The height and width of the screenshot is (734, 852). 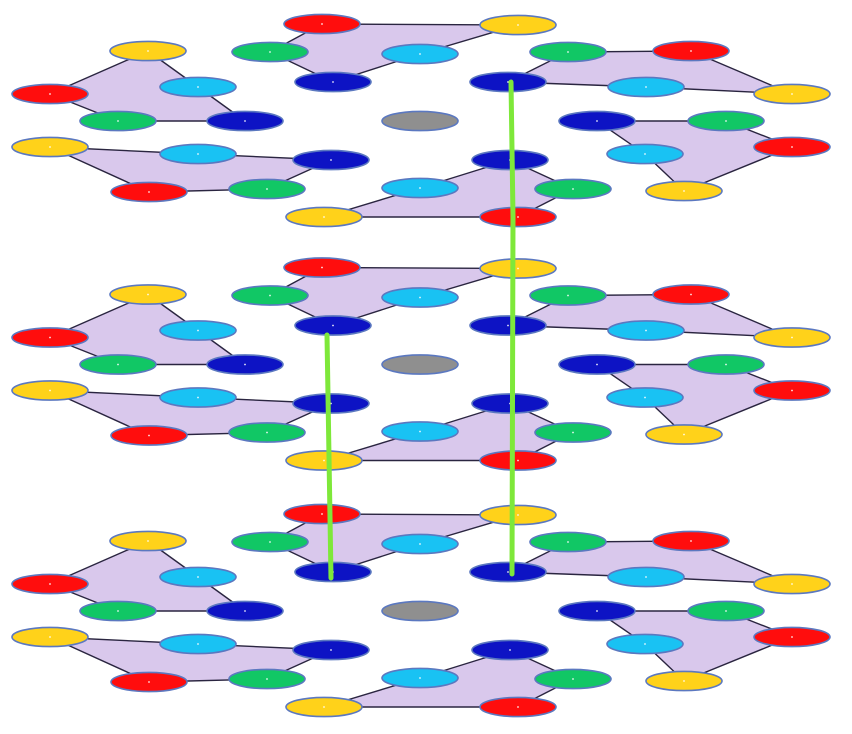 What do you see at coordinates (448, 678) in the screenshot?
I see `ring-bottom-center` at bounding box center [448, 678].